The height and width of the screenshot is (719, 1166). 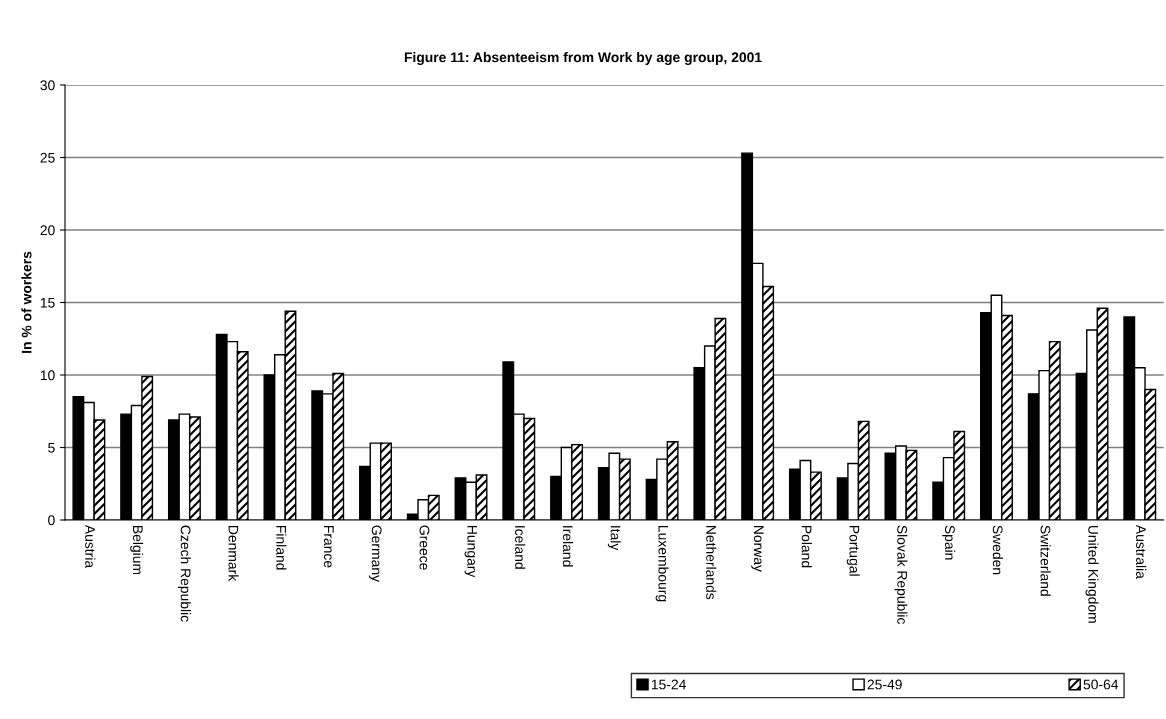 I want to click on x-tick-label: Portugal, so click(x=853, y=551).